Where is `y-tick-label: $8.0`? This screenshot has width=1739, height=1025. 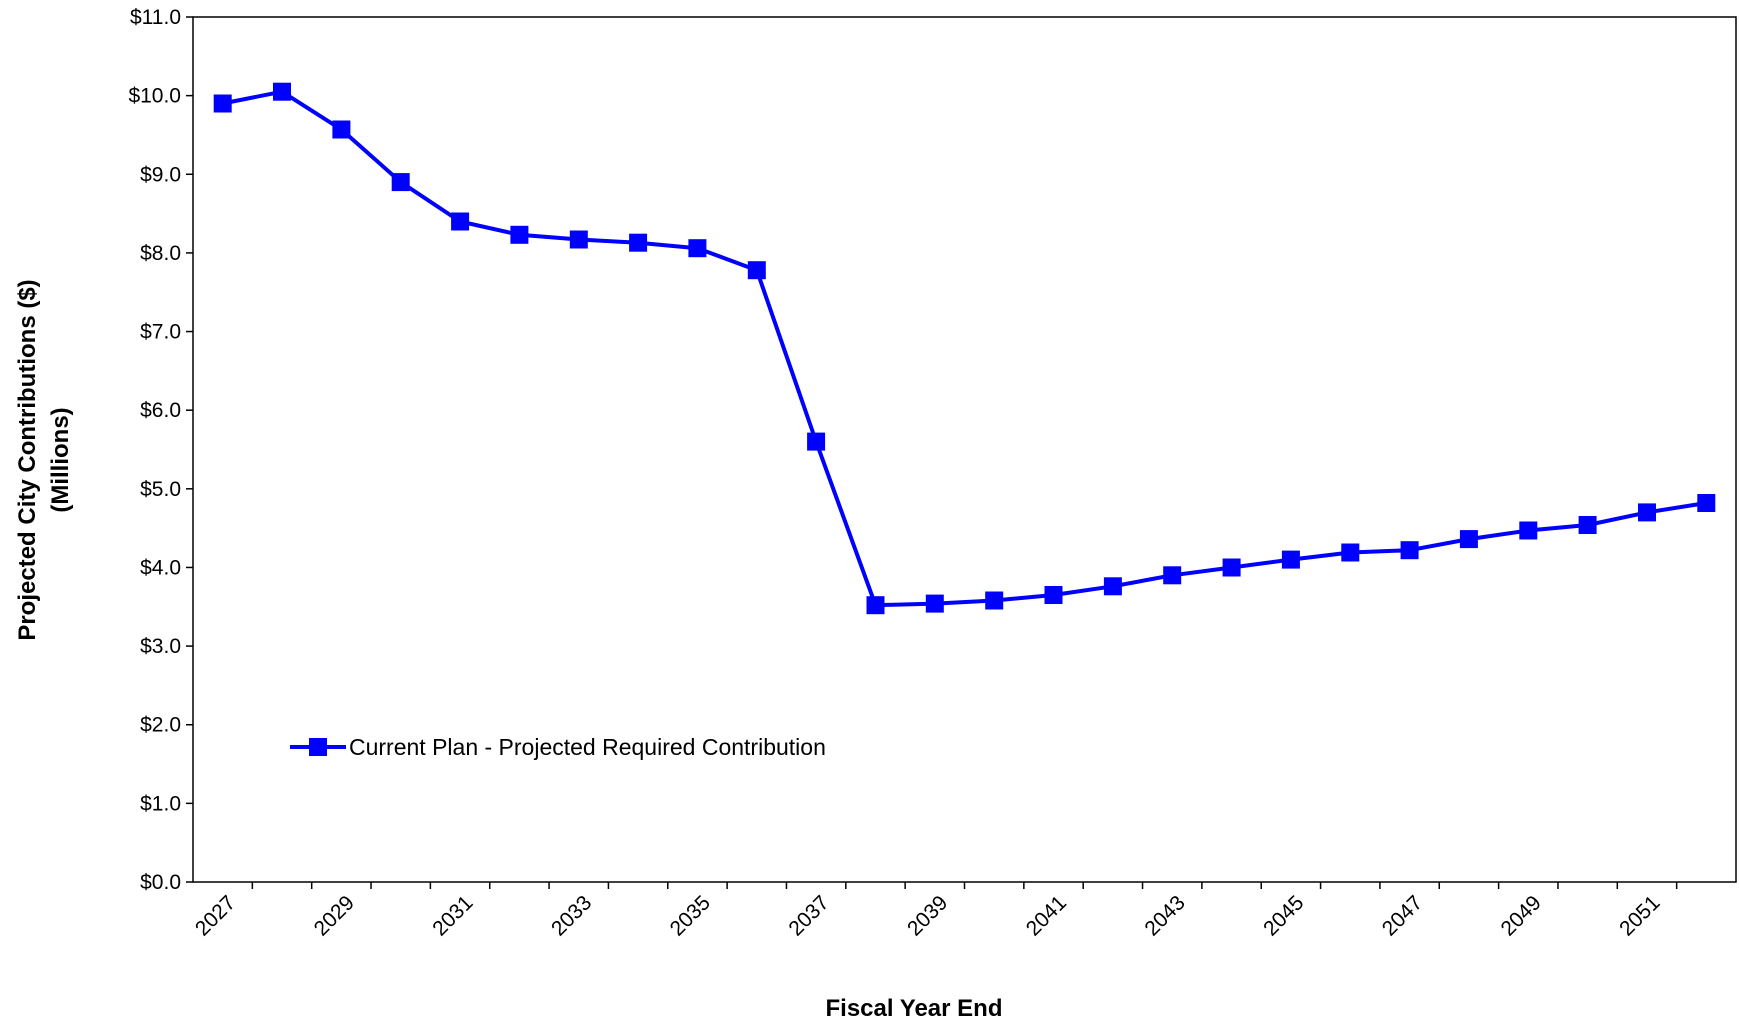 y-tick-label: $8.0 is located at coordinates (160, 253).